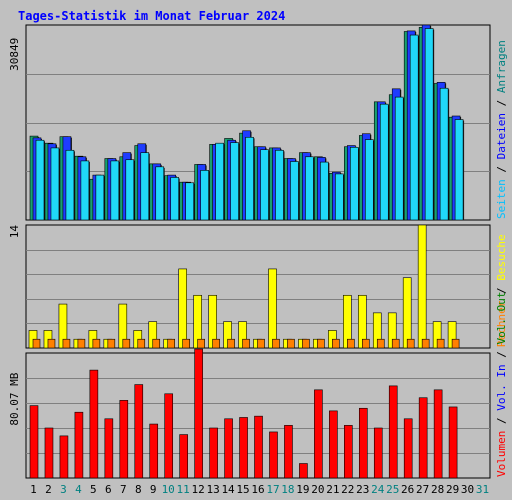 The image size is (512, 500). I want to click on legend-top: Seiten / Dateien / Anfragen, so click(501, 129).